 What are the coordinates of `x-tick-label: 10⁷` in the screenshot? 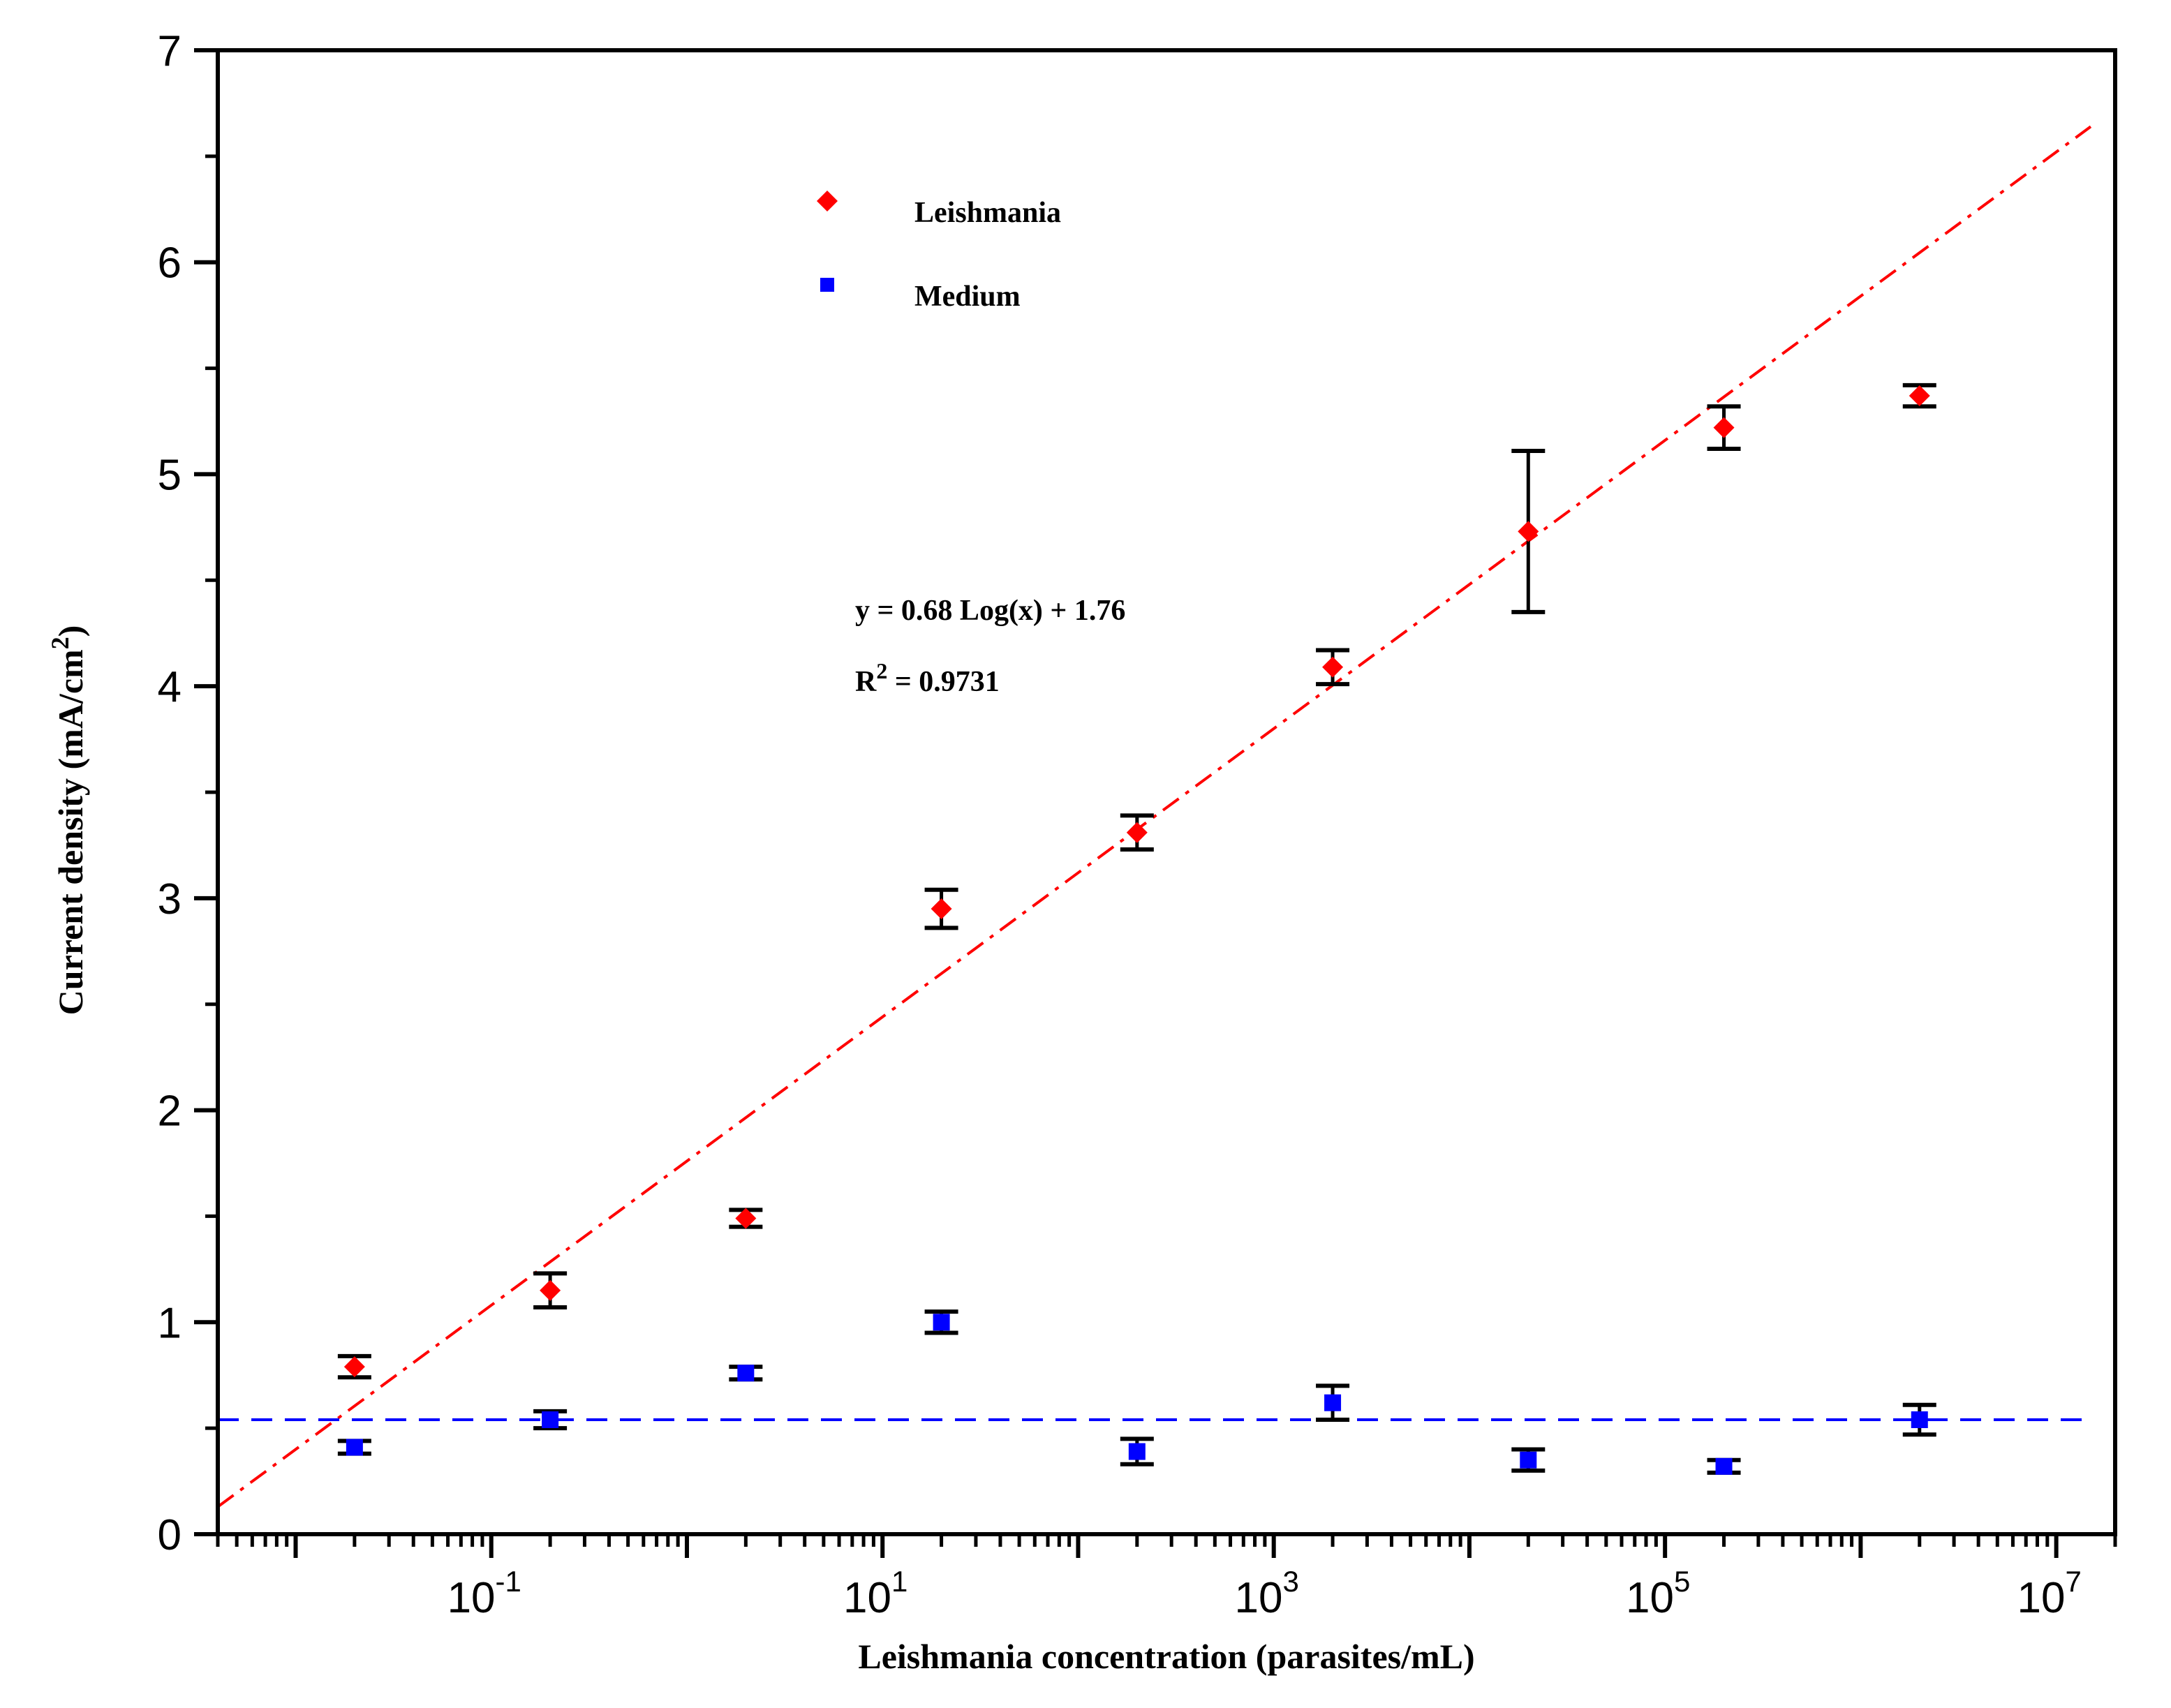 It's located at (2049, 1593).